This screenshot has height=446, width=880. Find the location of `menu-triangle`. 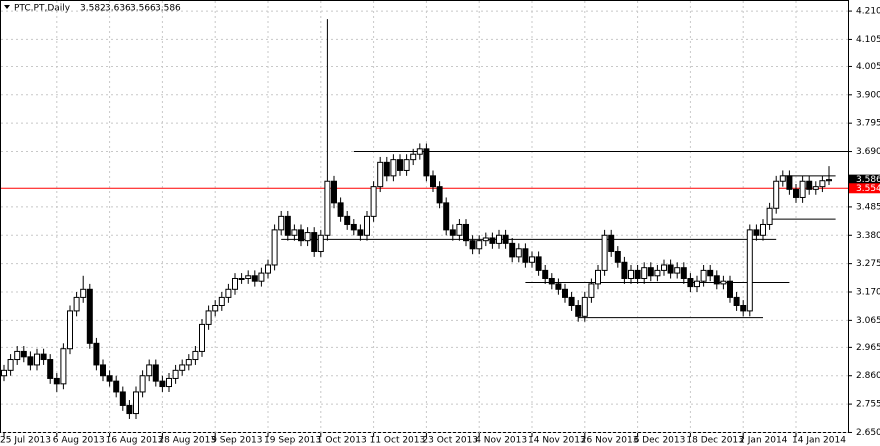

menu-triangle is located at coordinates (7, 7).